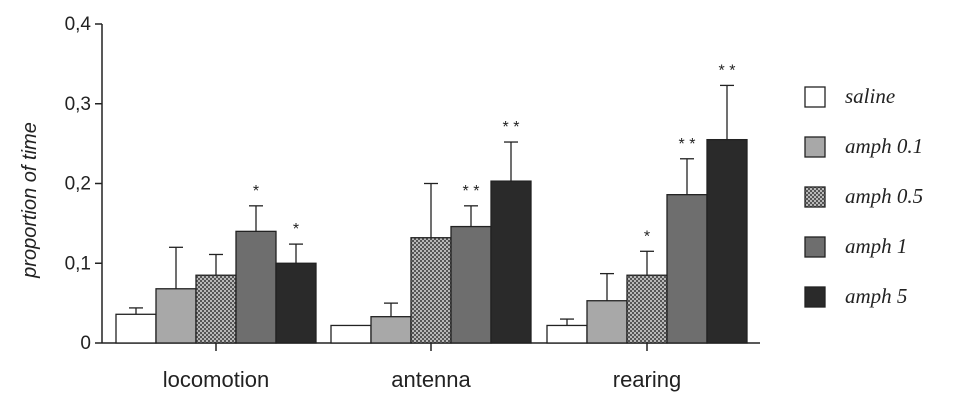  What do you see at coordinates (876, 246) in the screenshot?
I see `legend-label: amph 1` at bounding box center [876, 246].